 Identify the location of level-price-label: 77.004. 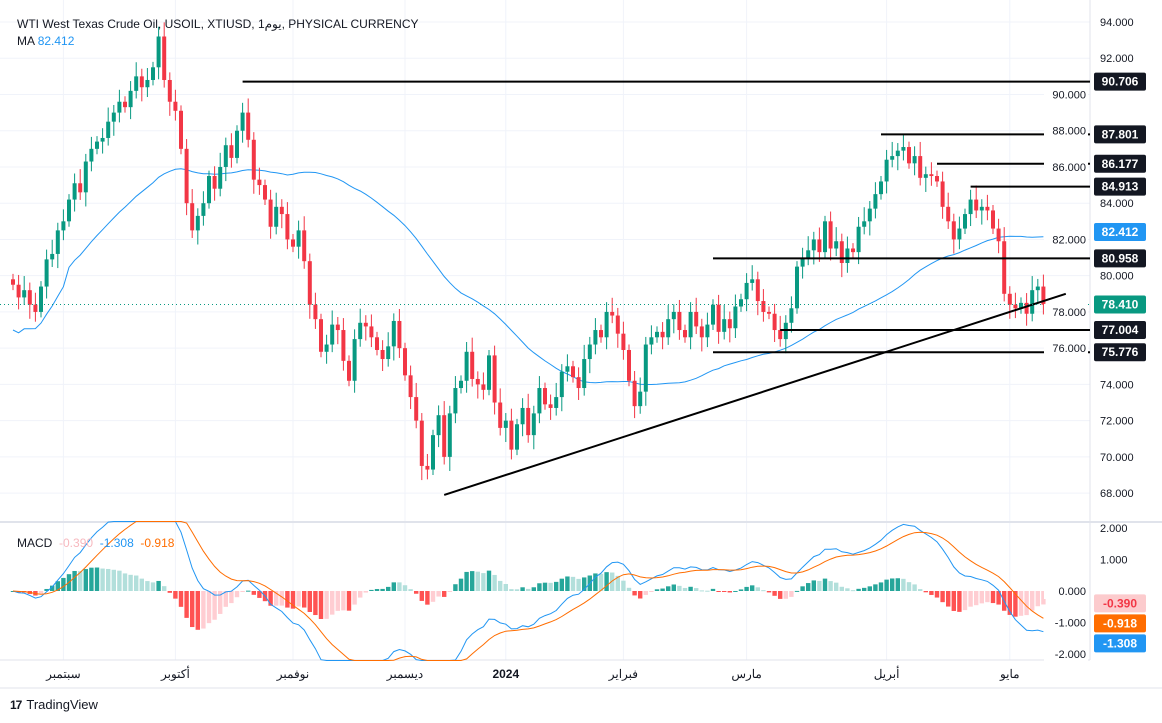
(1120, 330).